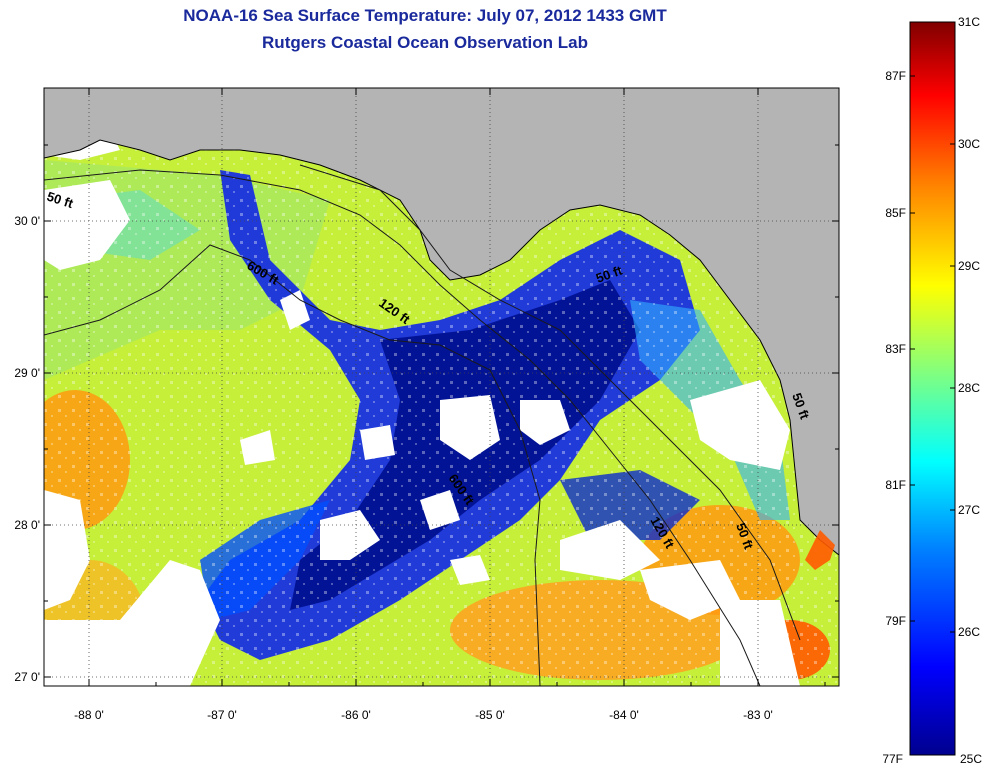  I want to click on colorbar-fahrenheit-label: 83F, so click(895, 349).